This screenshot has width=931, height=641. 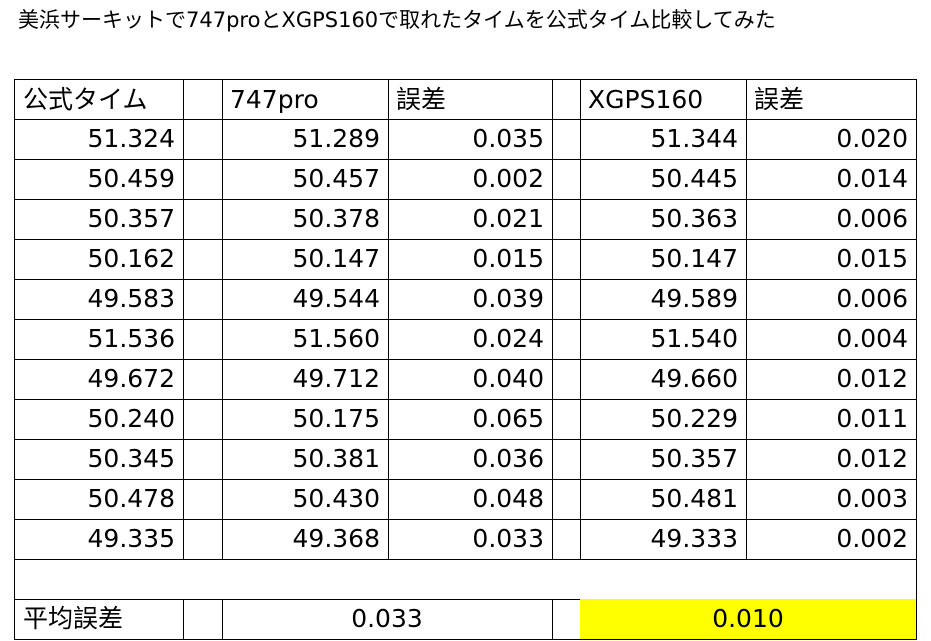 I want to click on data-cell: 49.335, so click(x=99, y=539).